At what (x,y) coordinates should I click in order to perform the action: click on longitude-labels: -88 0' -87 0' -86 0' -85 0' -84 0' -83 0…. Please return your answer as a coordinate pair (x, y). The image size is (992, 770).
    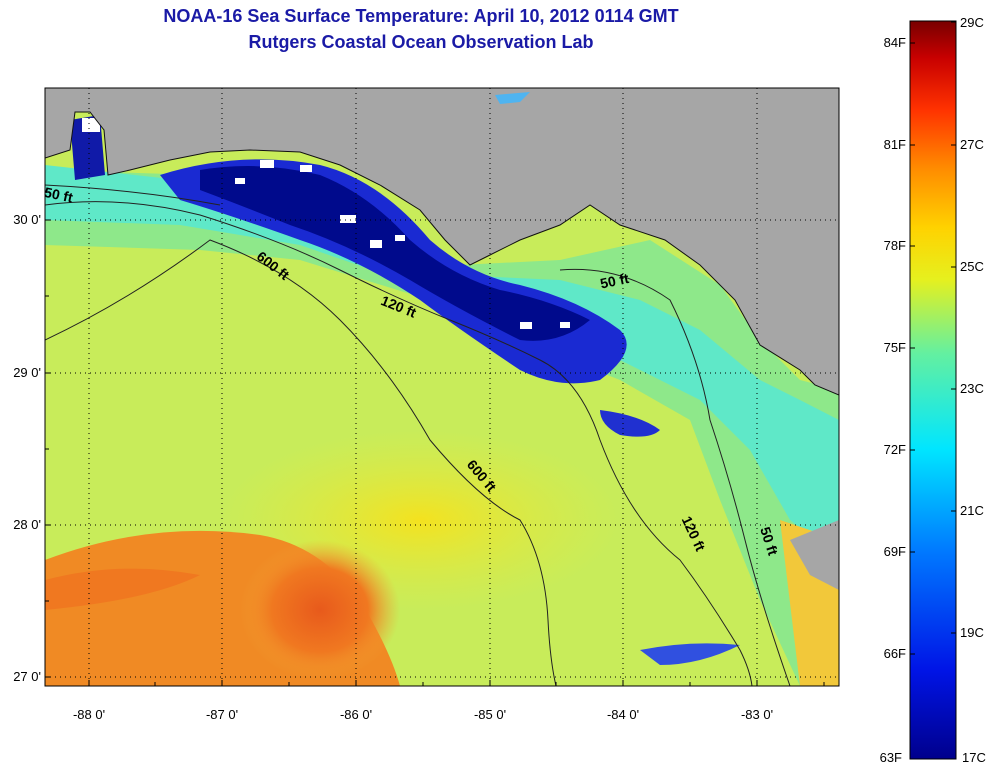
    Looking at the image, I should click on (423, 714).